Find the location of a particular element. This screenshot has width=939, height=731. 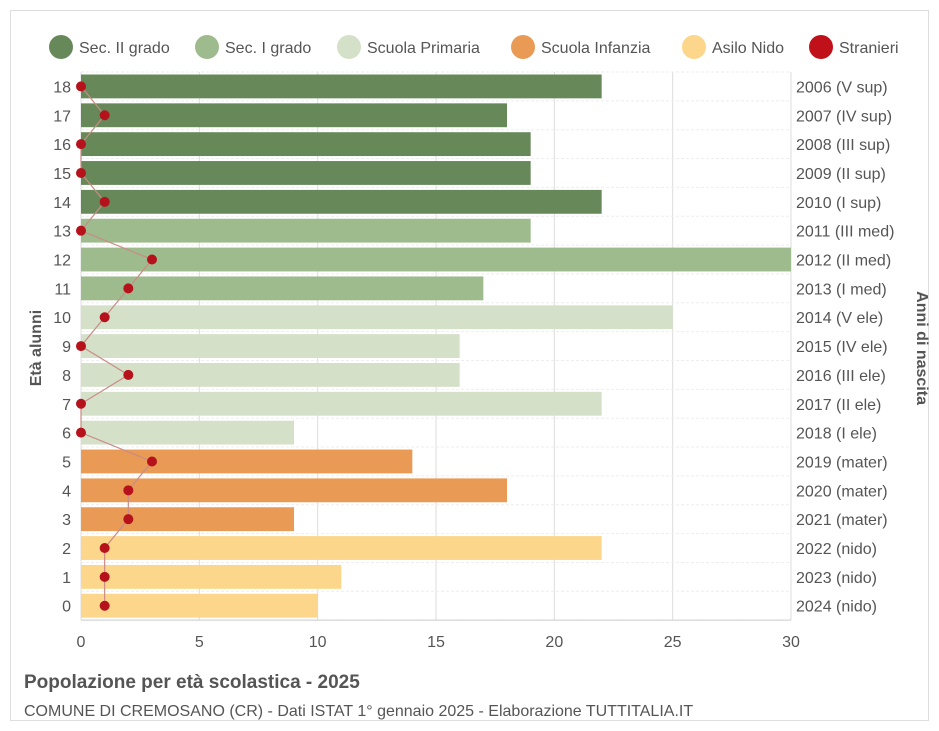

y-tick-label-age: 0 is located at coordinates (66, 607).